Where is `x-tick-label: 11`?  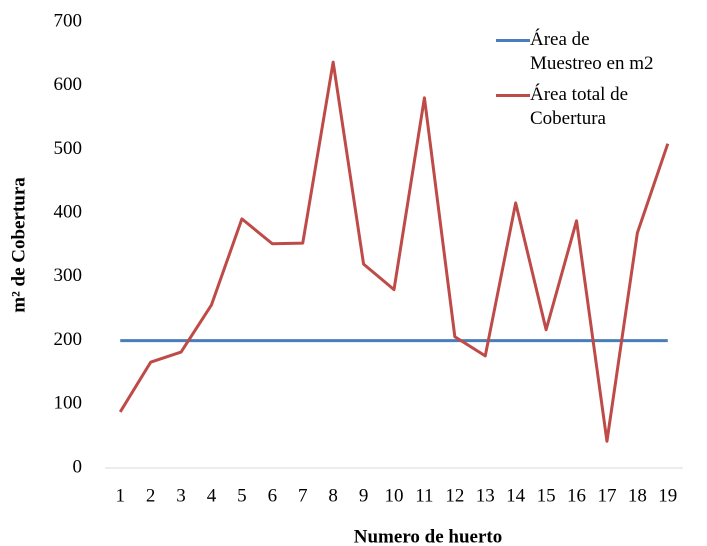 x-tick-label: 11 is located at coordinates (424, 495).